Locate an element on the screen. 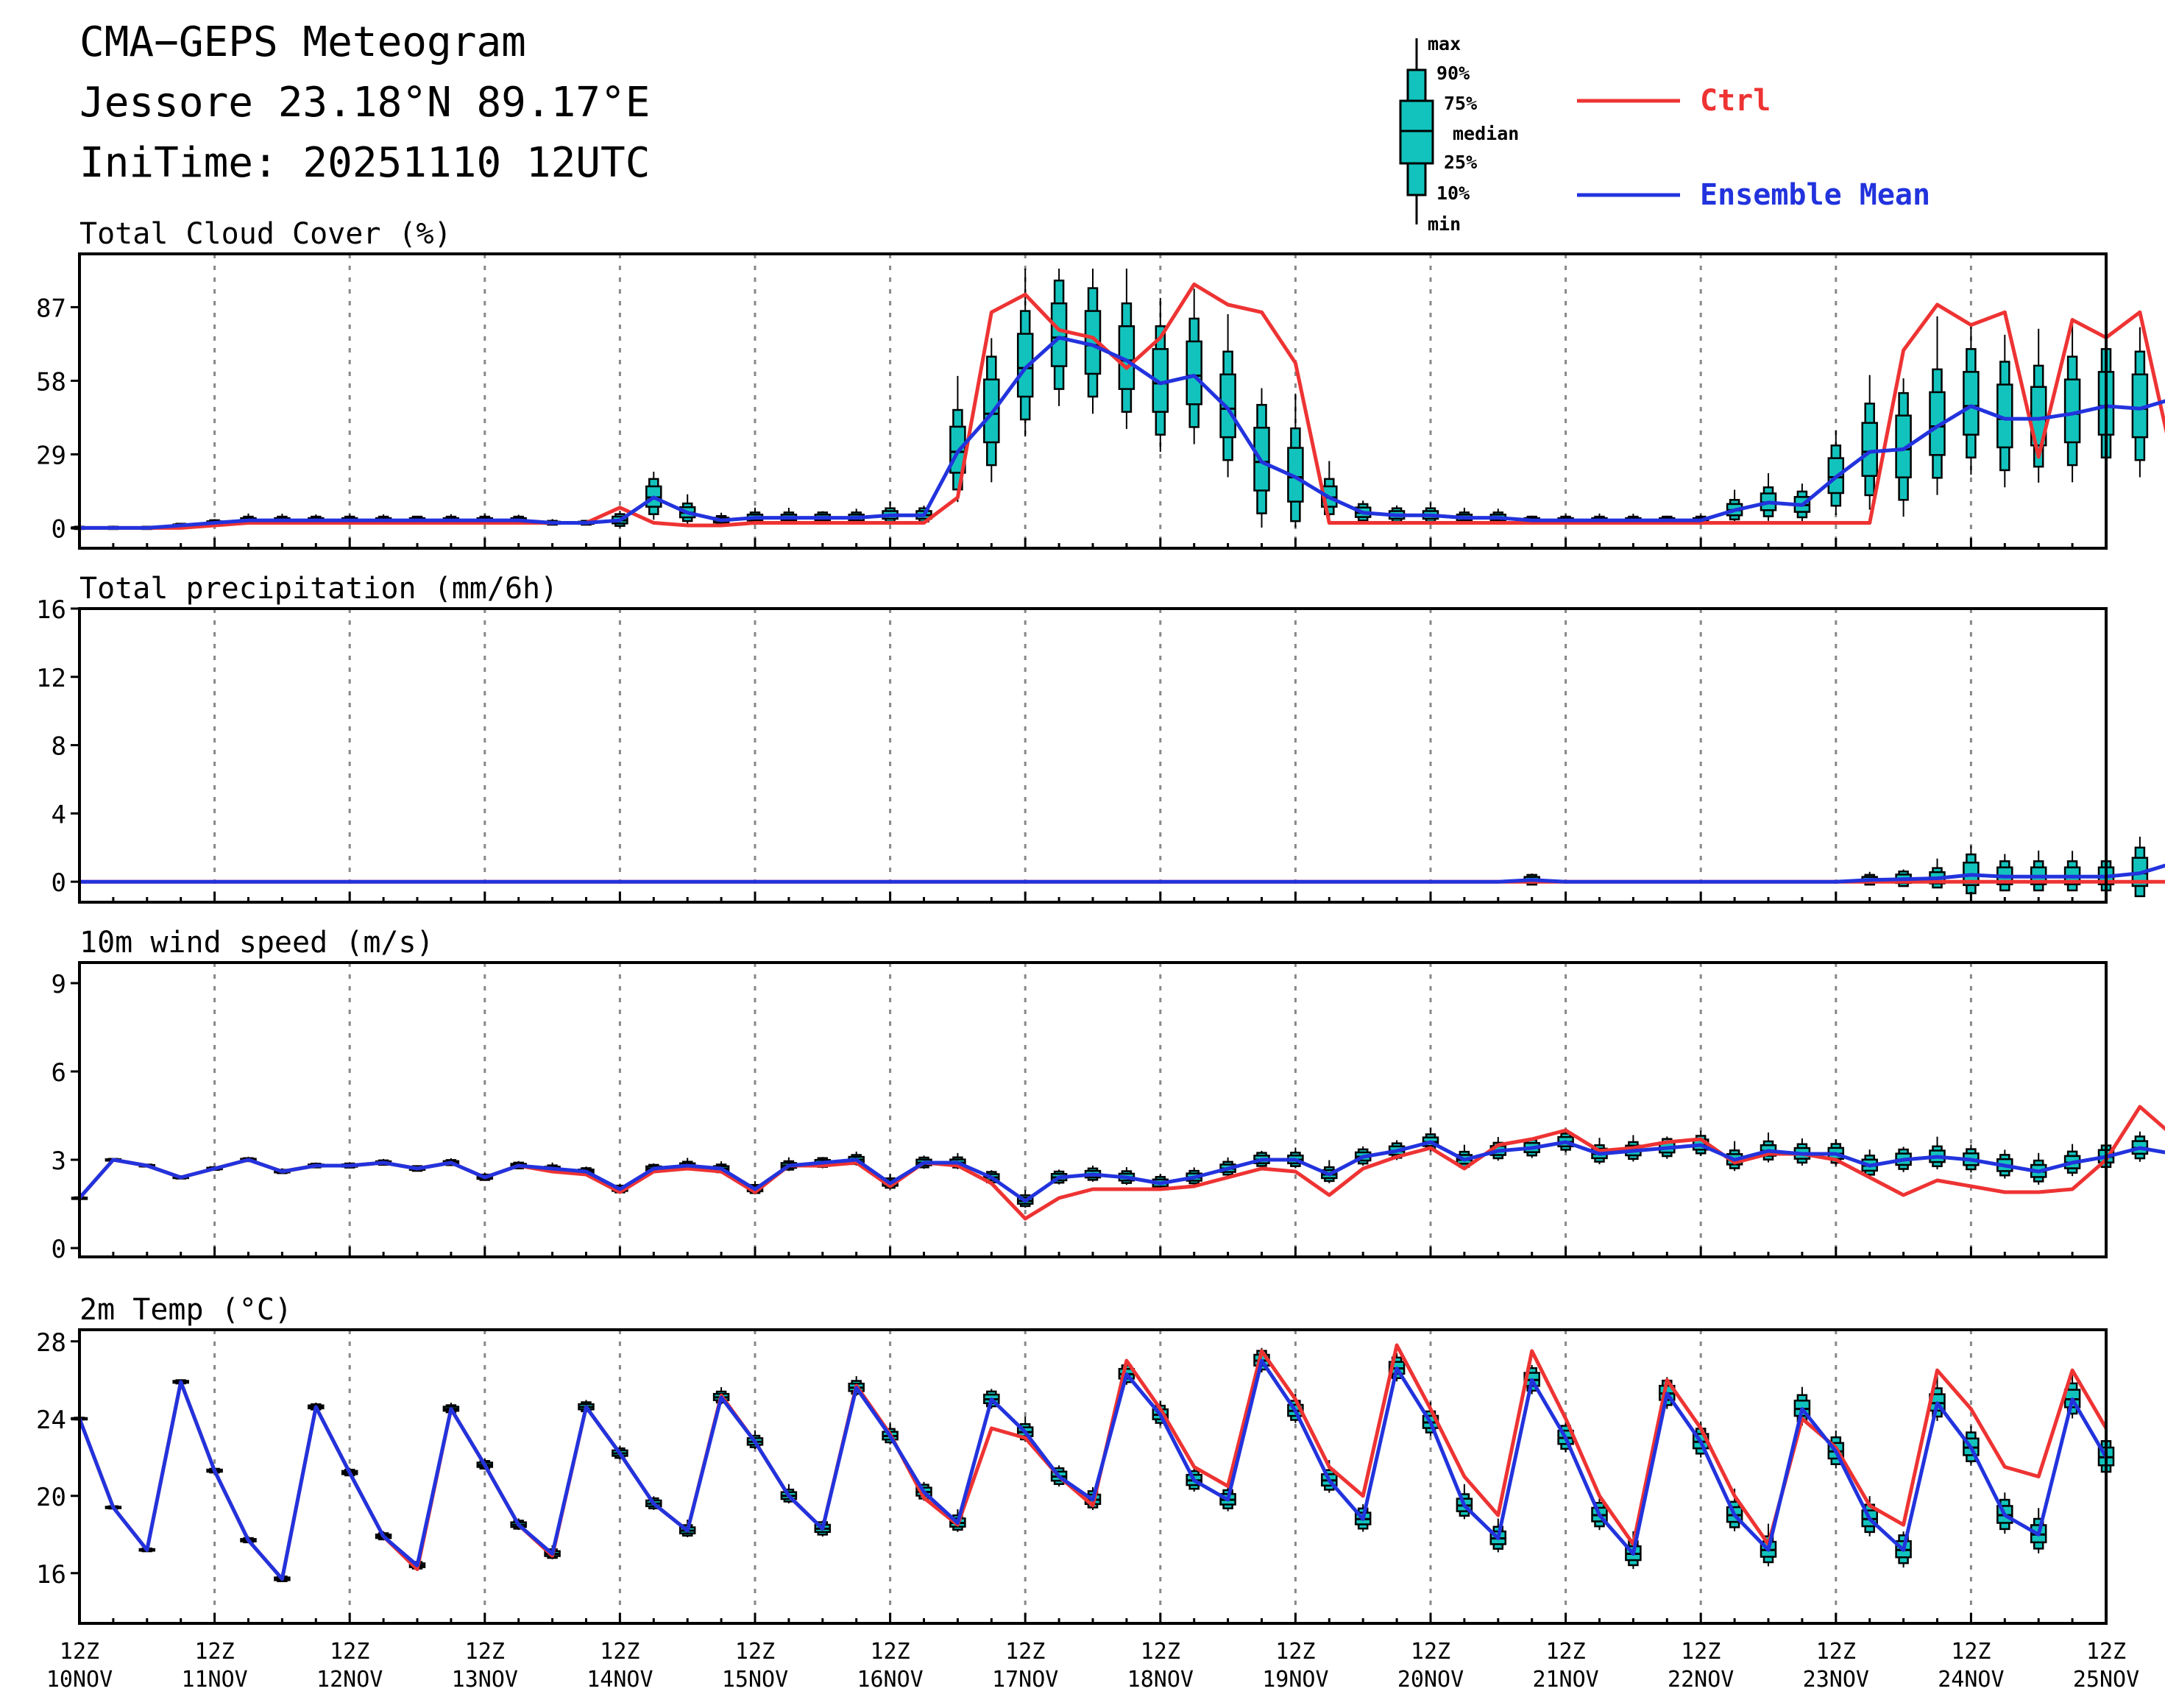 The height and width of the screenshot is (1708, 2165). x-tick-label-date: 11NOV is located at coordinates (214, 1680).